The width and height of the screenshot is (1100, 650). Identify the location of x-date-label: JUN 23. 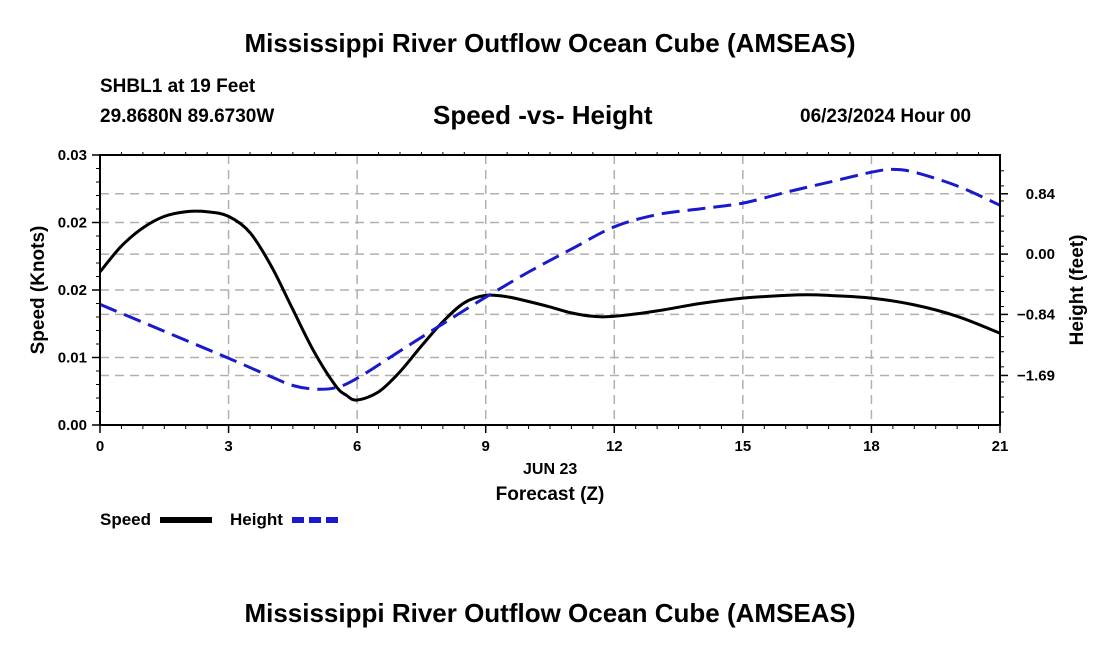
(550, 469).